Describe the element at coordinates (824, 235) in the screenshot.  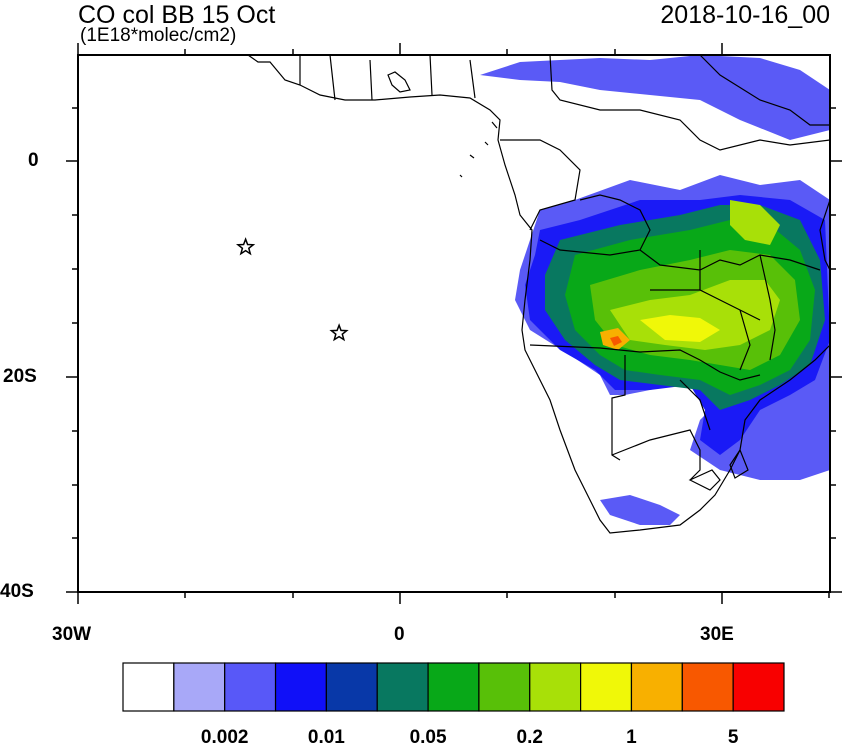
I see `madagascar-coast` at that location.